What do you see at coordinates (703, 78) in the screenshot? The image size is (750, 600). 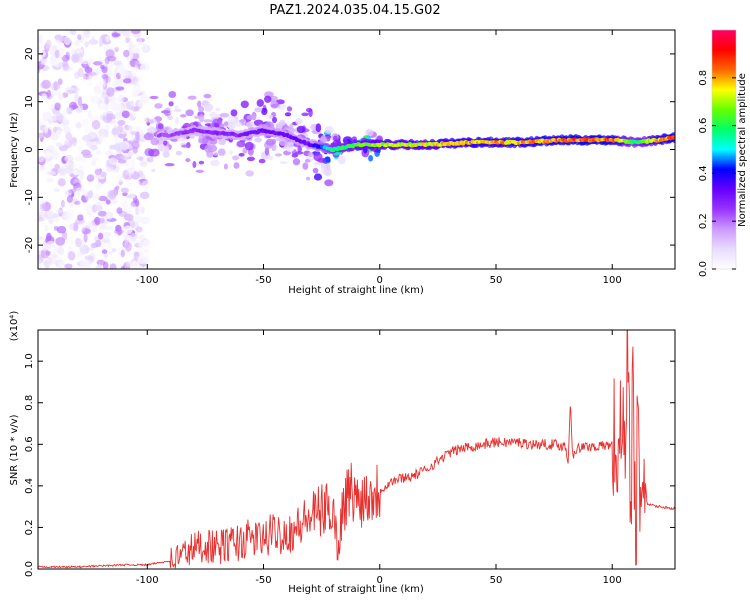 I see `colorbar-tick-label: 0.8` at bounding box center [703, 78].